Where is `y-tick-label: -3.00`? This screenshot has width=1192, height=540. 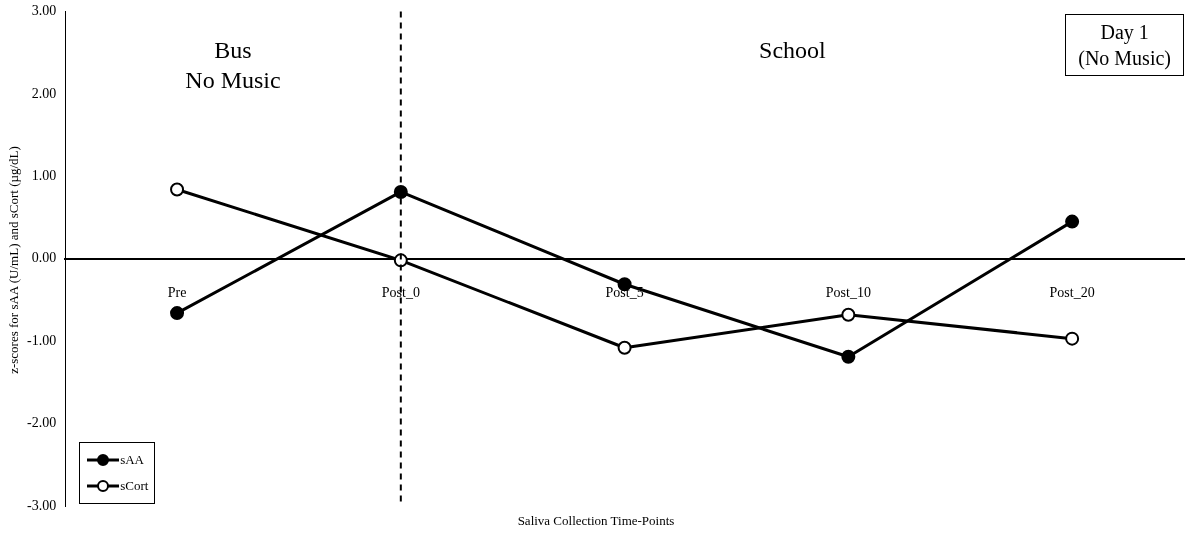 y-tick-label: -3.00 is located at coordinates (41, 505).